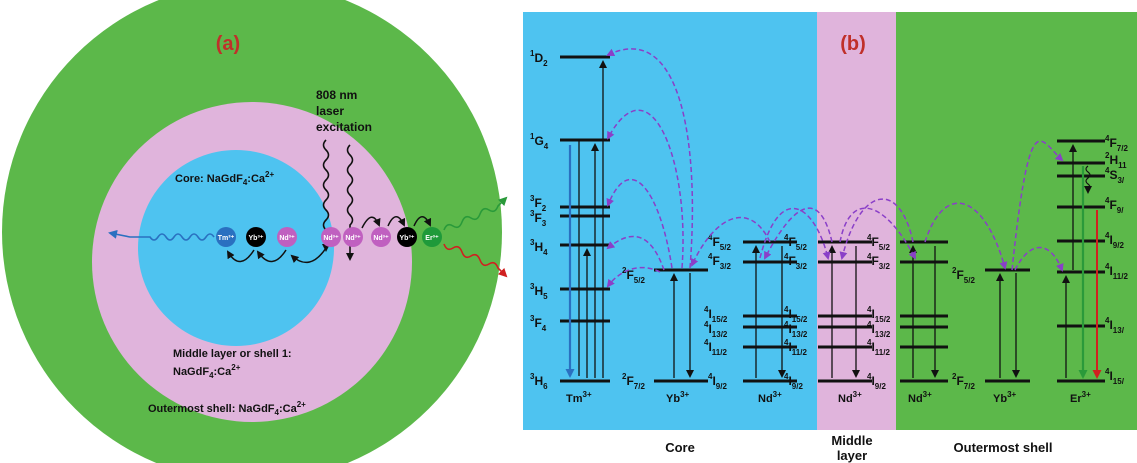 The image size is (1137, 463). Describe the element at coordinates (1005, 397) in the screenshot. I see `yb-outer-ion-label: Yb3+` at that location.